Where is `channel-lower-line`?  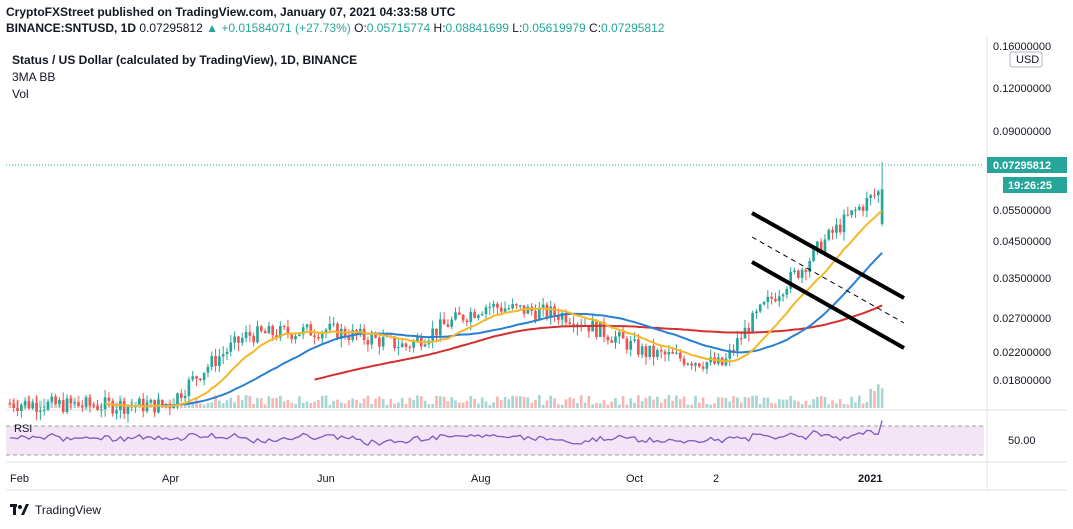
channel-lower-line is located at coordinates (828, 305).